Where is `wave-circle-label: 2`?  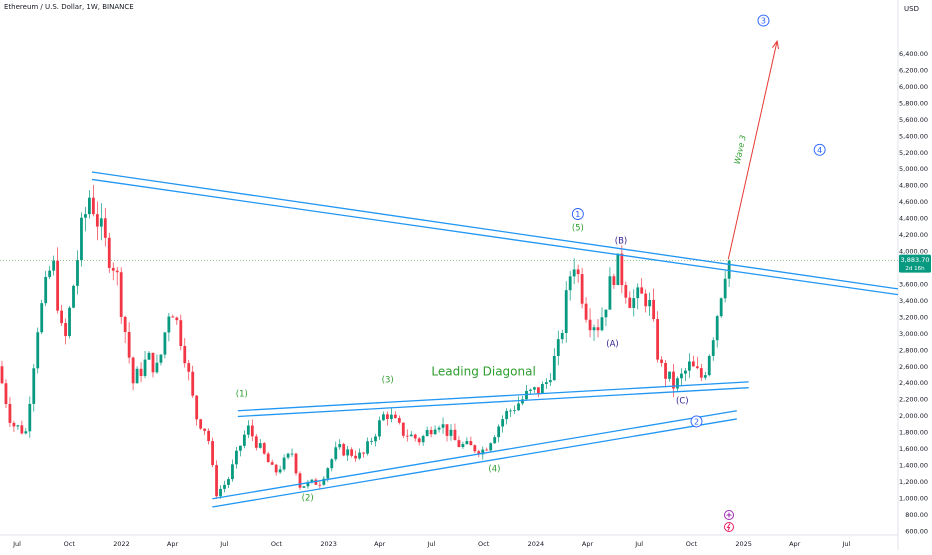
wave-circle-label: 2 is located at coordinates (696, 421).